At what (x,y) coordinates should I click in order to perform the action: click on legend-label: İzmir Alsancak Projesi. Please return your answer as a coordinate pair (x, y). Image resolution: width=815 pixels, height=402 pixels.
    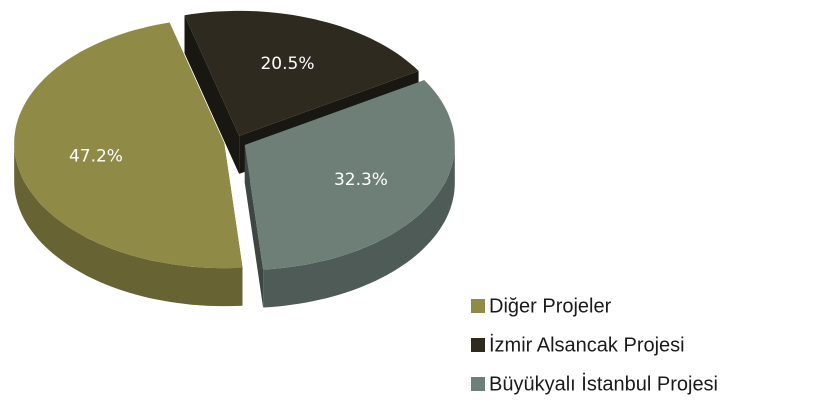
    Looking at the image, I should click on (587, 344).